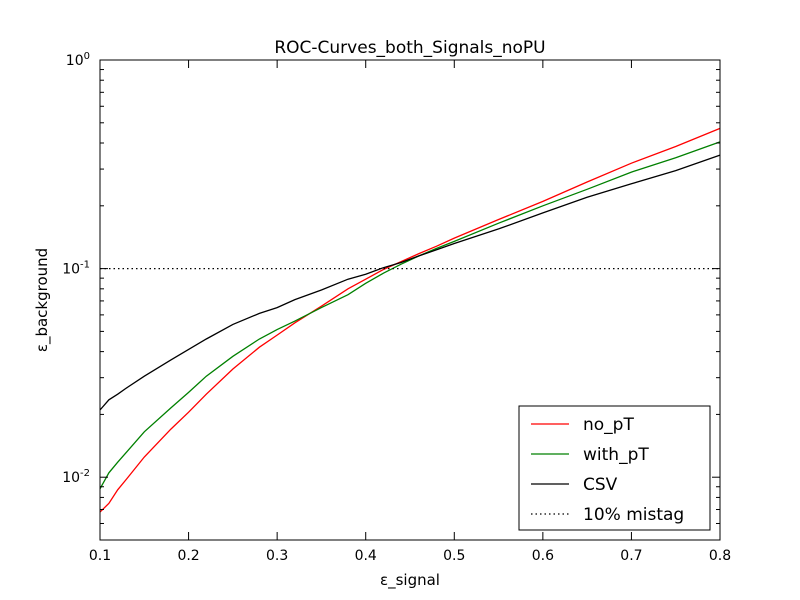 Image resolution: width=800 pixels, height=600 pixels. Describe the element at coordinates (366, 556) in the screenshot. I see `x-tick-label: 0.4` at that location.